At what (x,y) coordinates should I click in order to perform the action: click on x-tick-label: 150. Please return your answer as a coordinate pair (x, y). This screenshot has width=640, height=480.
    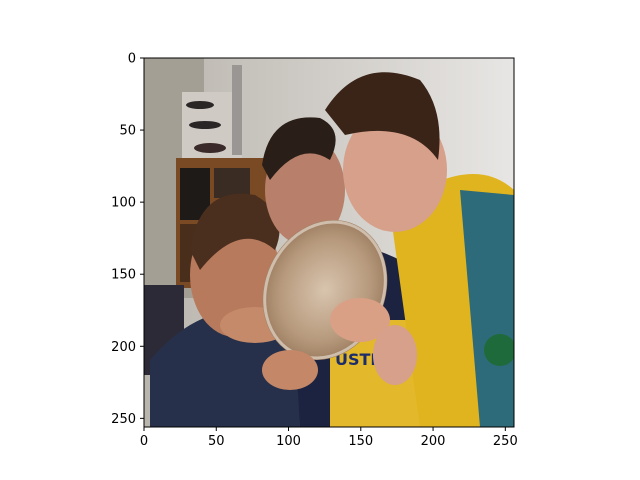
    Looking at the image, I should click on (360, 441).